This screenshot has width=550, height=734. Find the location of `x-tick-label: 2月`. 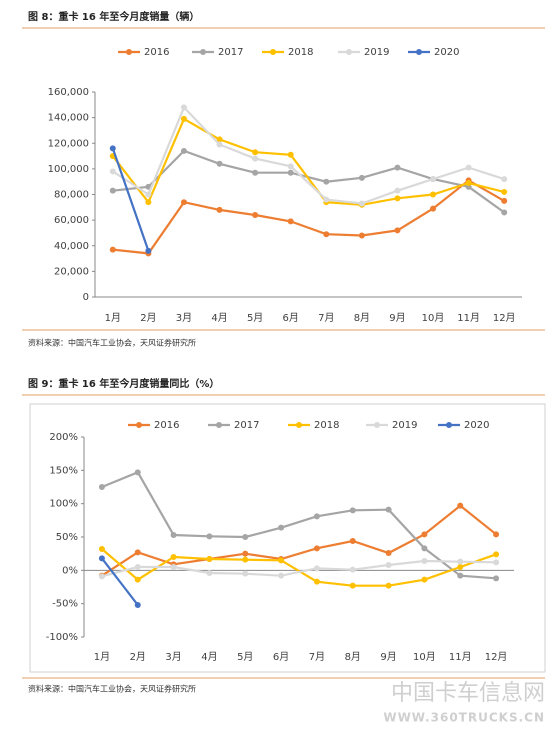

x-tick-label: 2月 is located at coordinates (138, 657).